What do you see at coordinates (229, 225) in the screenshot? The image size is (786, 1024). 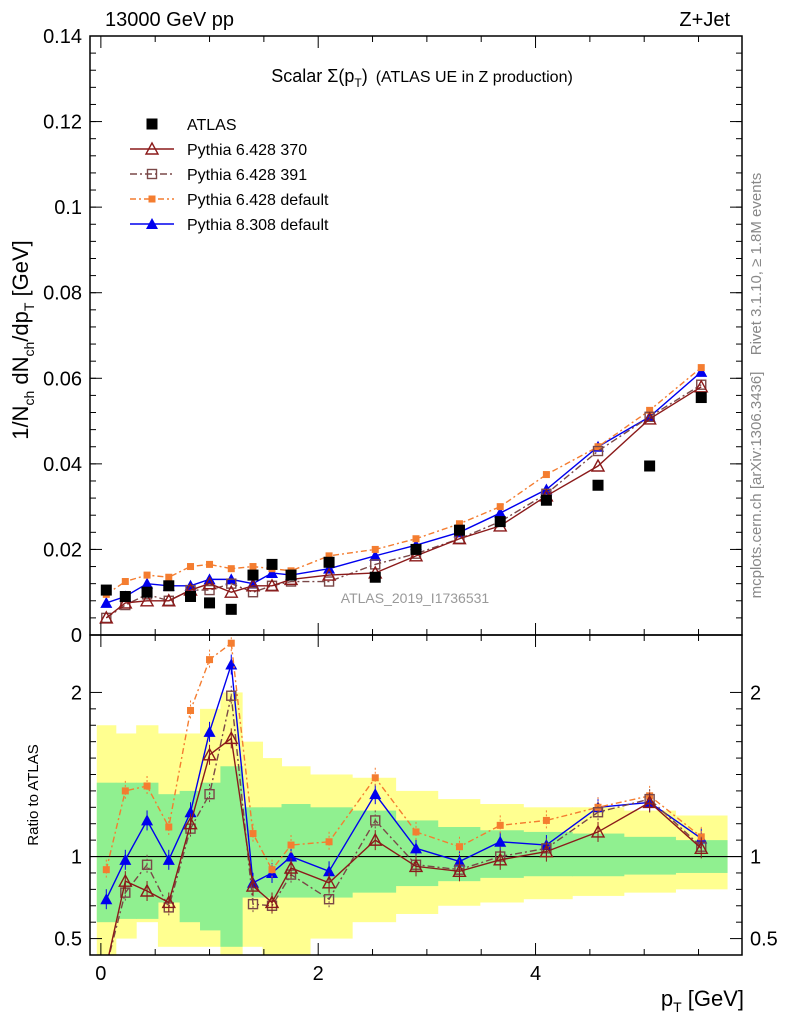 I see `legend-entry-p8def: Pythia 8.308 default` at bounding box center [229, 225].